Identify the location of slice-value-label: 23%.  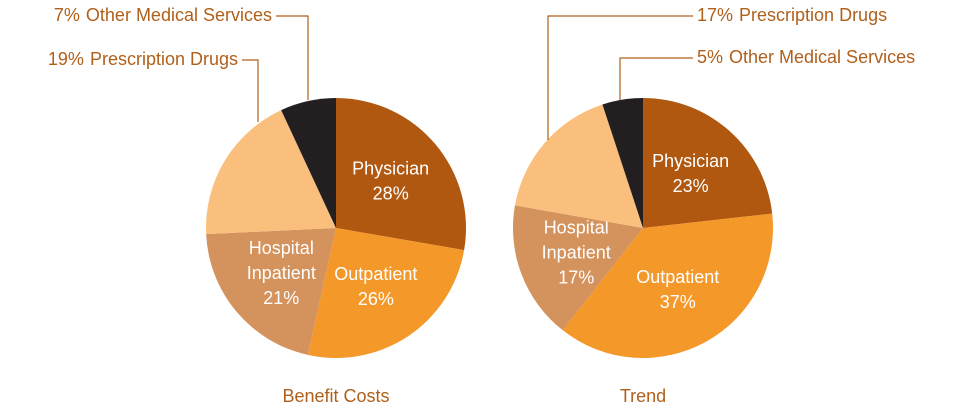
(691, 186).